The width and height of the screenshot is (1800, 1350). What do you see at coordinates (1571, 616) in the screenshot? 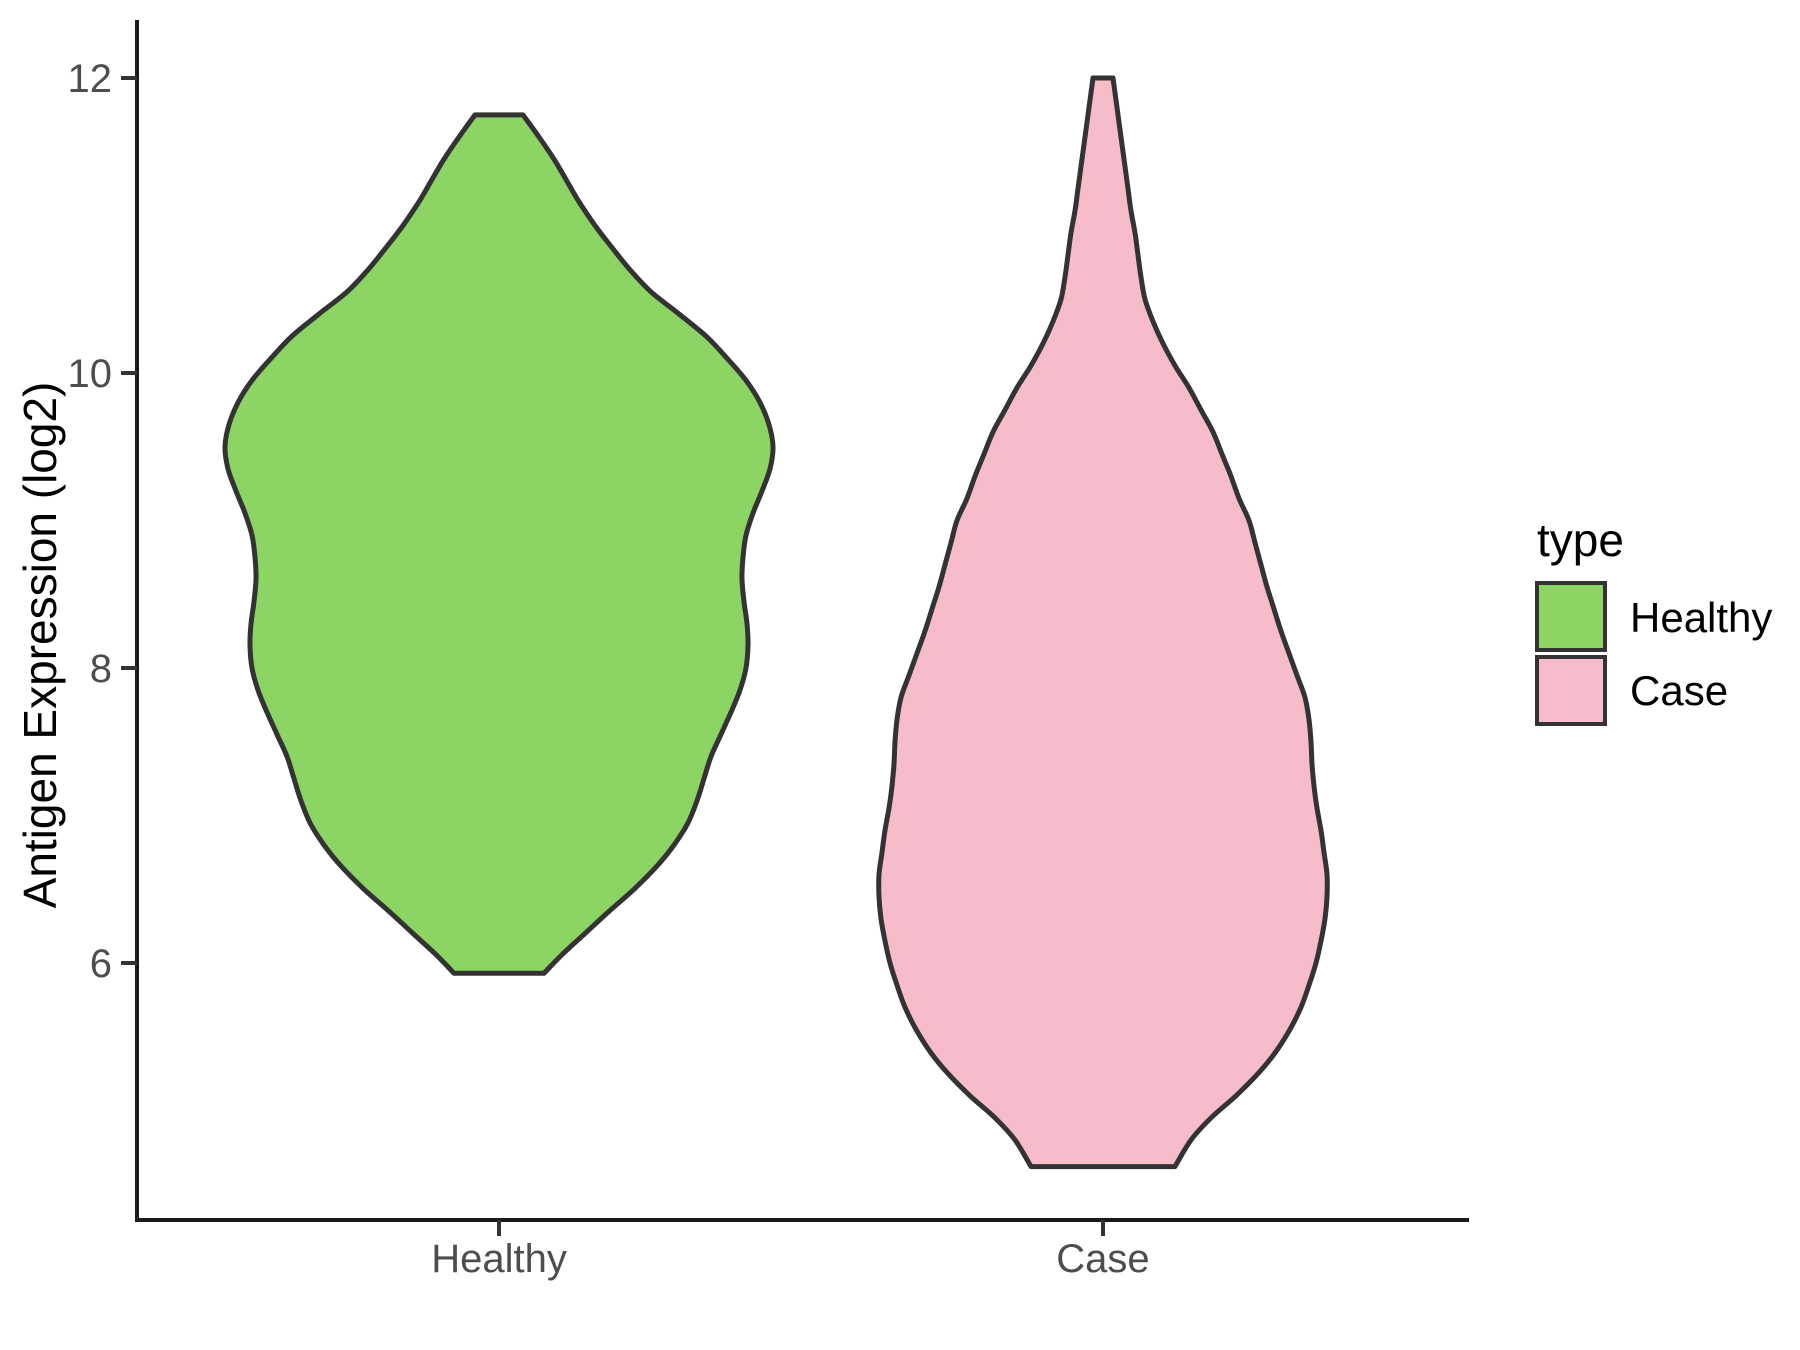
I see `legend-swatch-healthy` at bounding box center [1571, 616].